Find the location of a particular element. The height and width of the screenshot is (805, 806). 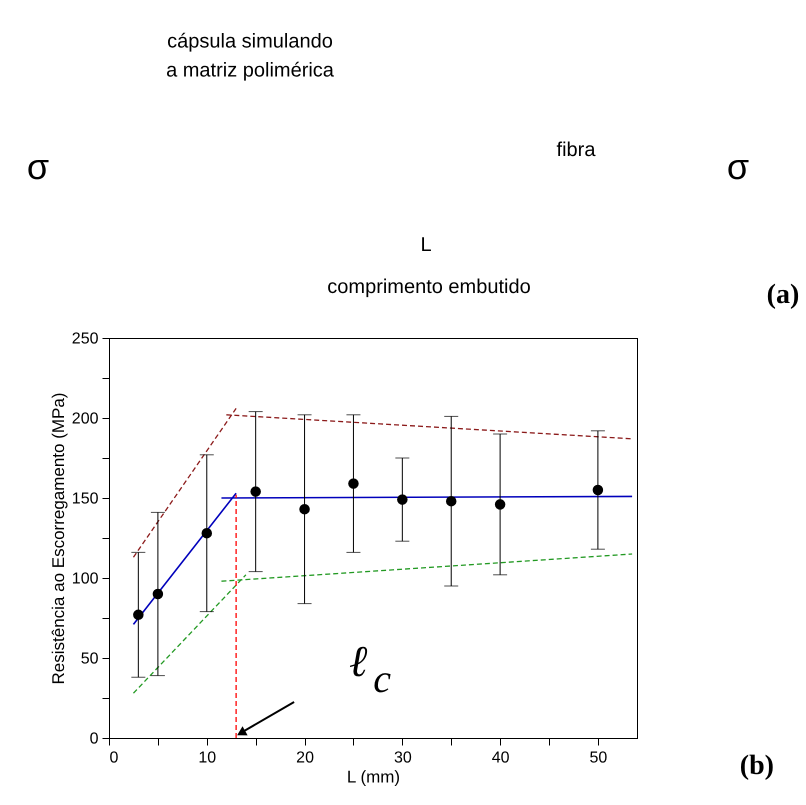

text: (b) is located at coordinates (757, 765).